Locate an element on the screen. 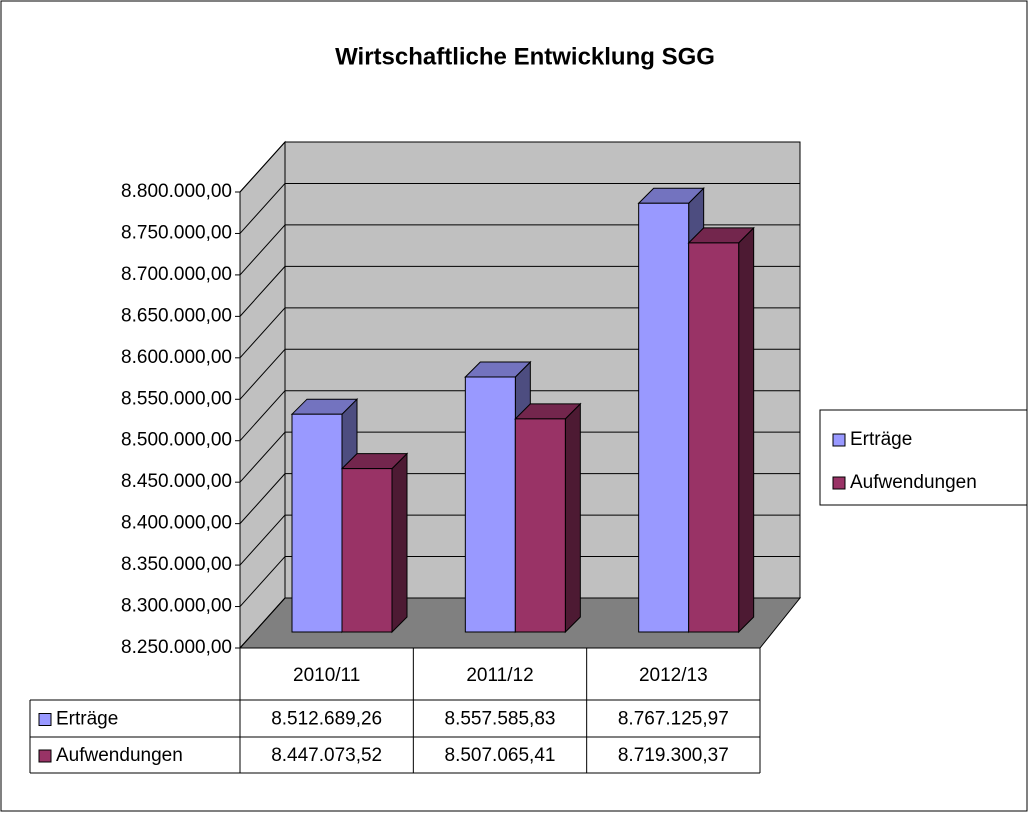 The height and width of the screenshot is (817, 1028). legend-label: Aufwendungen is located at coordinates (913, 482).